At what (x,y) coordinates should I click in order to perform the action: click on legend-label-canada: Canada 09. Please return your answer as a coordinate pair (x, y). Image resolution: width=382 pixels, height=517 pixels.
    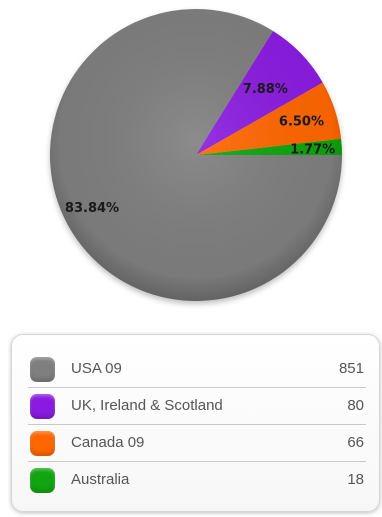
    Looking at the image, I should click on (108, 442).